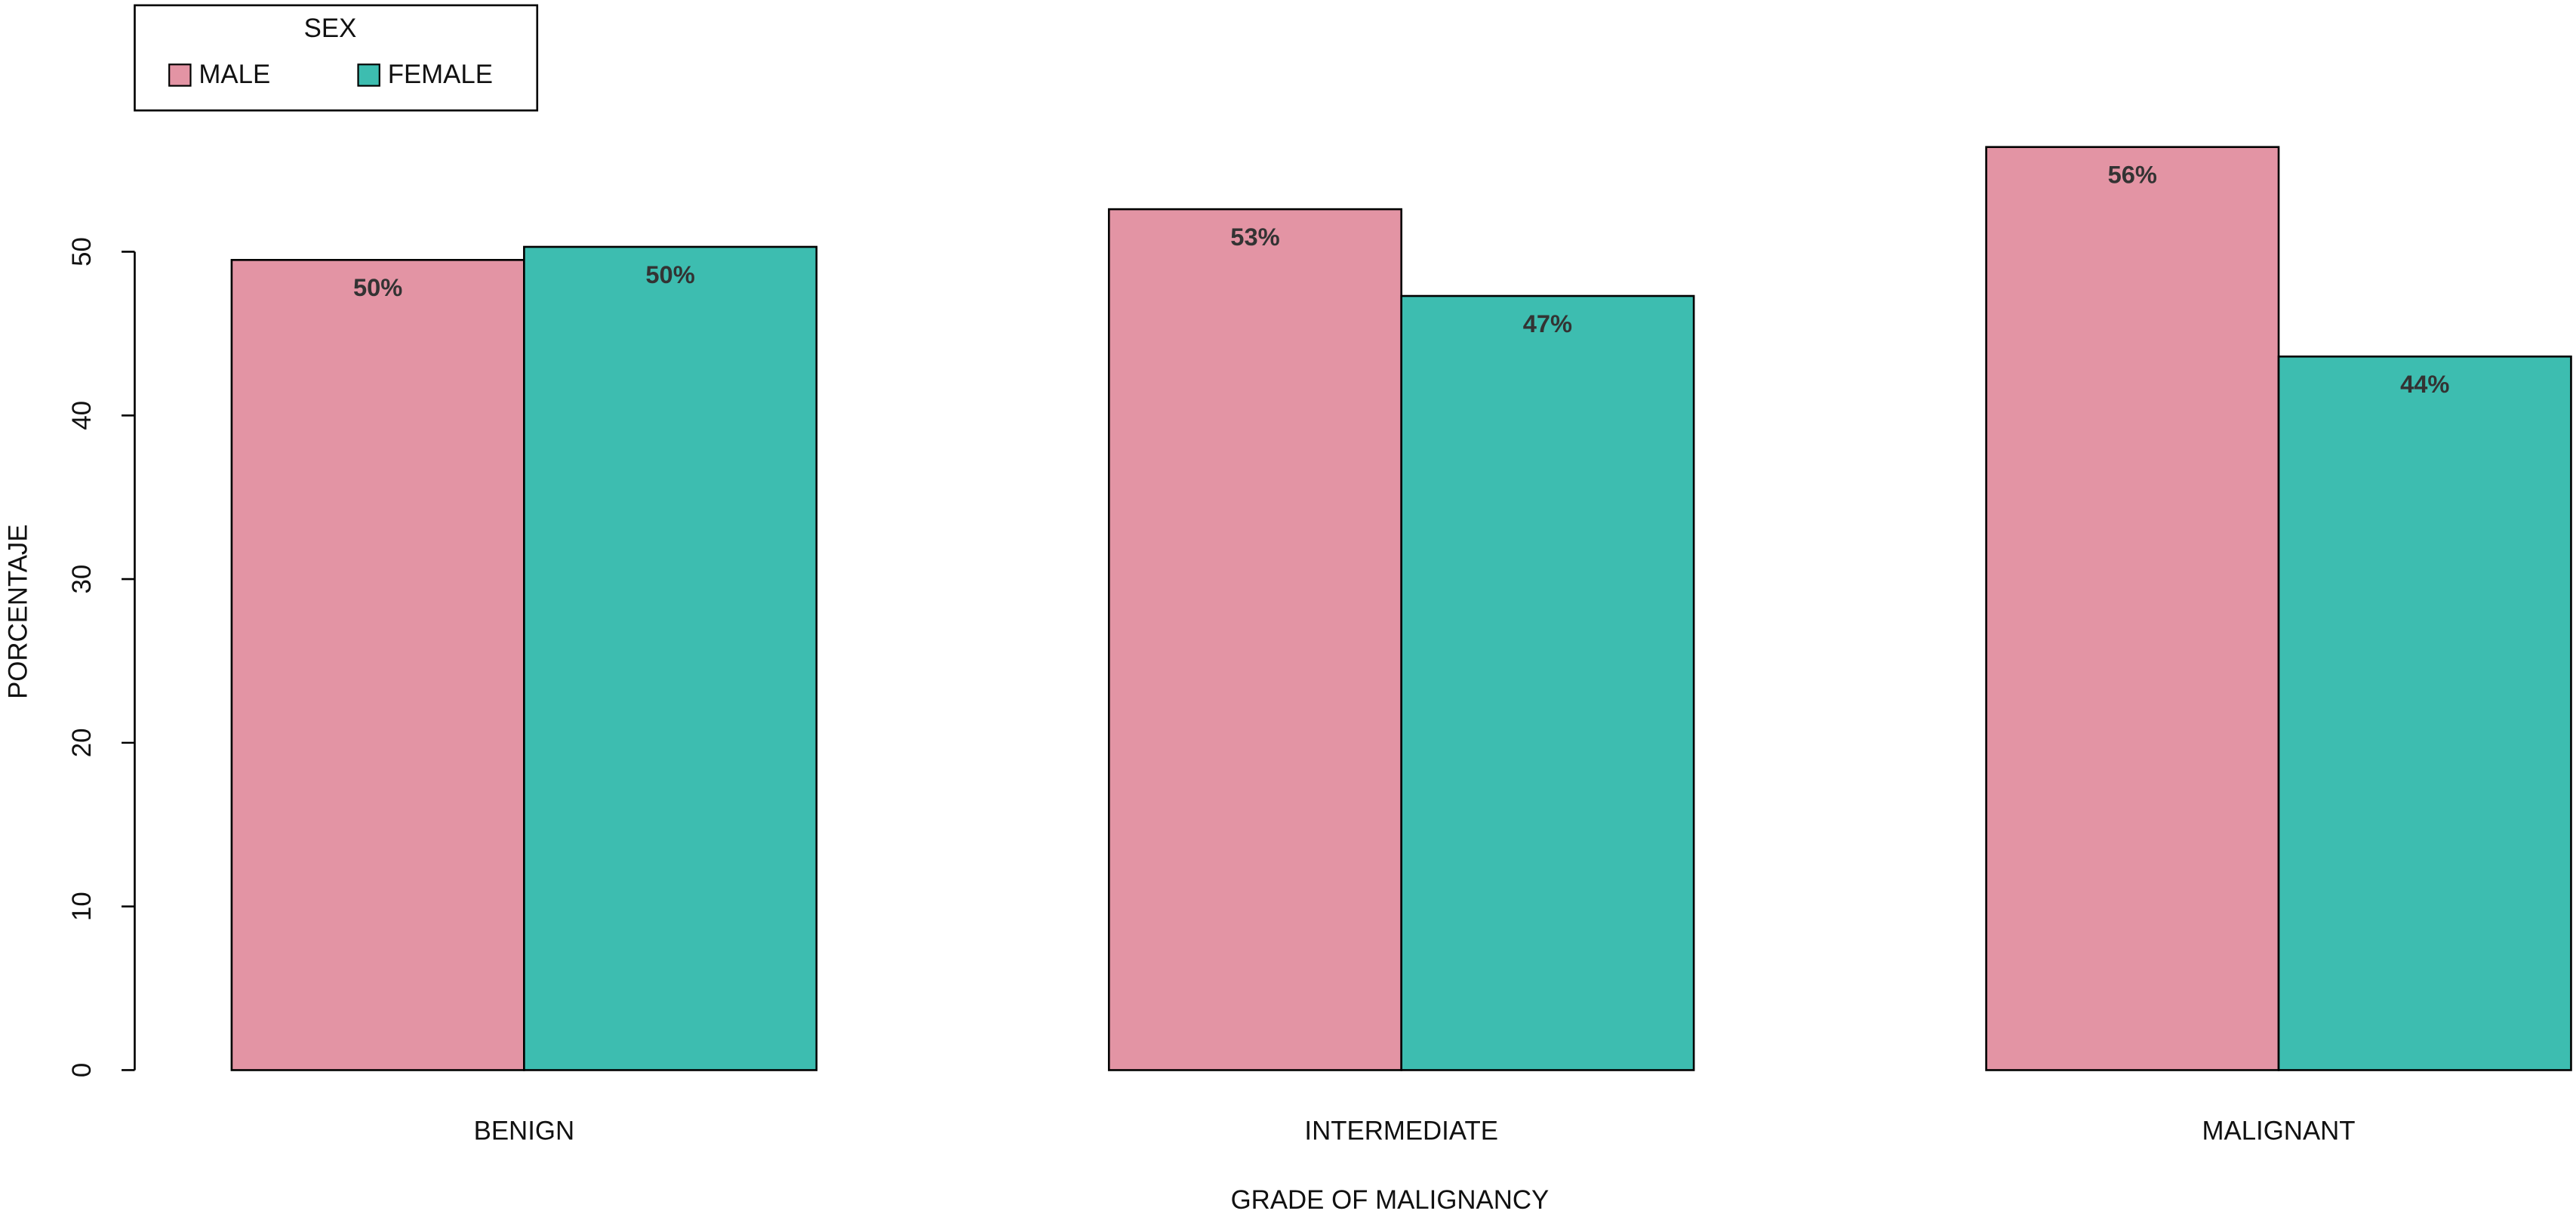 This screenshot has width=2576, height=1220. Describe the element at coordinates (1401, 1130) in the screenshot. I see `x-tick-label: INTERMEDIATE` at that location.